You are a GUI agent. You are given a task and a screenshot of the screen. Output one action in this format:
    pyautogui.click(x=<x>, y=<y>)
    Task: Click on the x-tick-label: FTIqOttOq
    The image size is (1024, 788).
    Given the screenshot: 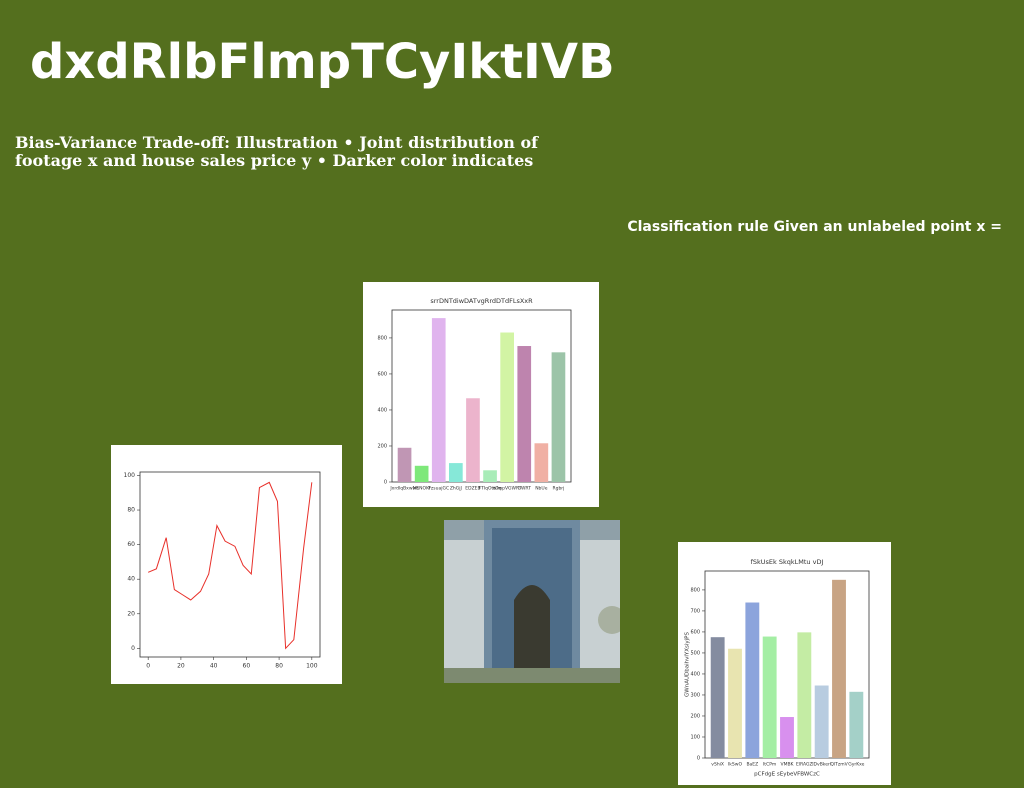 What is the action you would take?
    pyautogui.click(x=490, y=489)
    